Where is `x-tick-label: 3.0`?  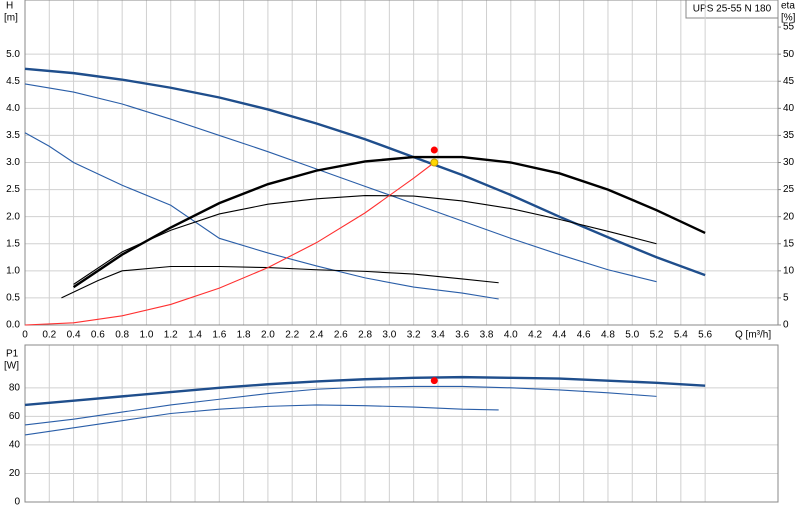
x-tick-label: 3.0 is located at coordinates (389, 335).